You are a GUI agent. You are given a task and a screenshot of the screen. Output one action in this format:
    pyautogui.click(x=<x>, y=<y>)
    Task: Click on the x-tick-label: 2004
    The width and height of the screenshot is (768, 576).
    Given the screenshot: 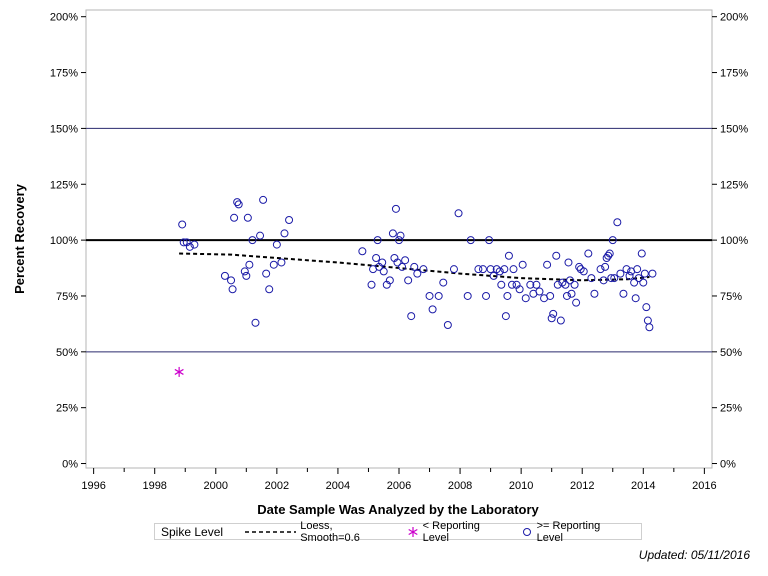 What is the action you would take?
    pyautogui.click(x=338, y=486)
    